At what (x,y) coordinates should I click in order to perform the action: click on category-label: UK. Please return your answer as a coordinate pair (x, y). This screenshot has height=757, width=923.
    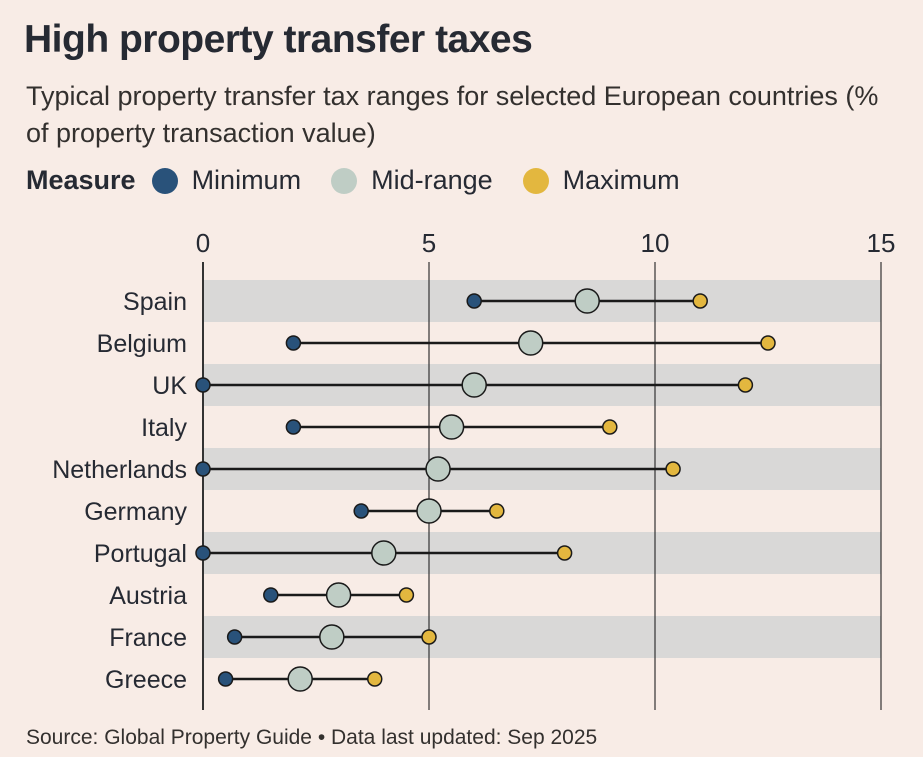
    Looking at the image, I should click on (169, 386).